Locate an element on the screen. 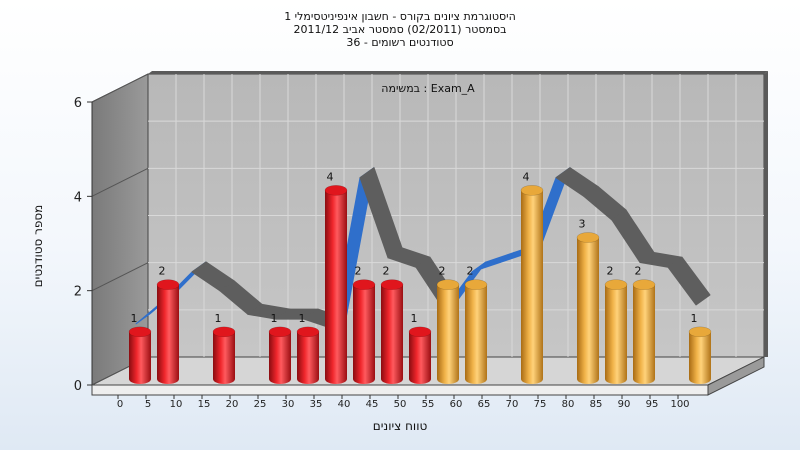 Image resolution: width=800 pixels, height=450 pixels. x-tick-label: 100 is located at coordinates (679, 404).